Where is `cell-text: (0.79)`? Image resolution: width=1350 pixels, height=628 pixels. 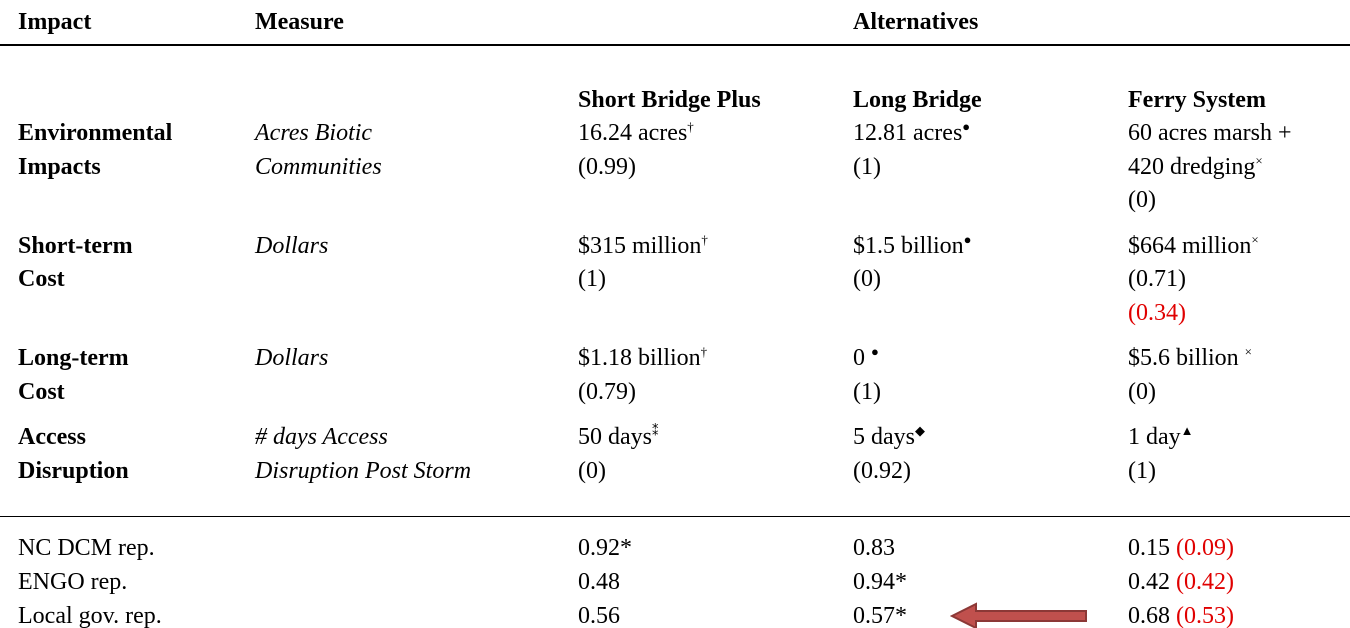 cell-text: (0.79) is located at coordinates (607, 391).